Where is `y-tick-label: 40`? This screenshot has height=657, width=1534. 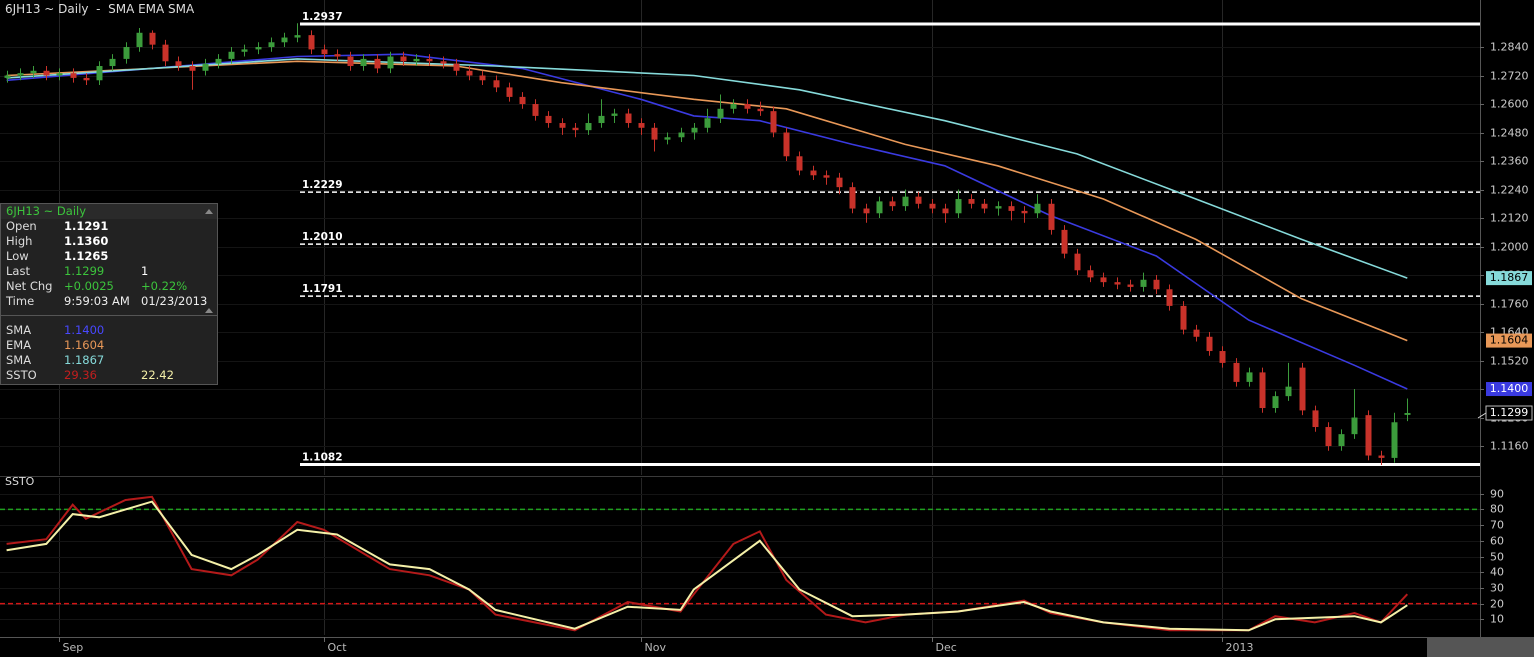
y-tick-label: 40 is located at coordinates (1497, 572).